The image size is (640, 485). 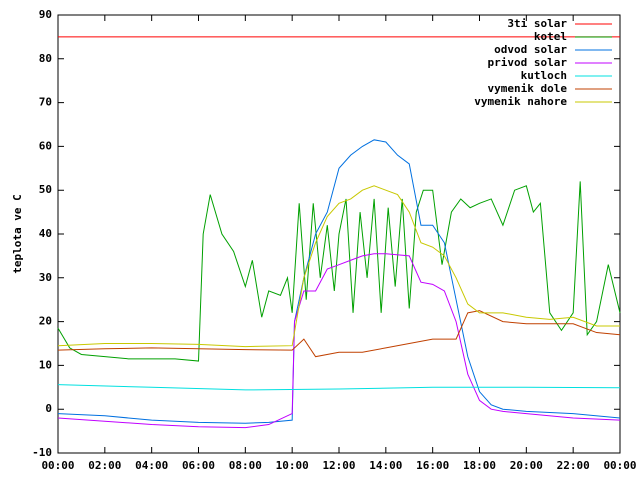 I want to click on x-tick-label: 20:00, so click(x=526, y=465).